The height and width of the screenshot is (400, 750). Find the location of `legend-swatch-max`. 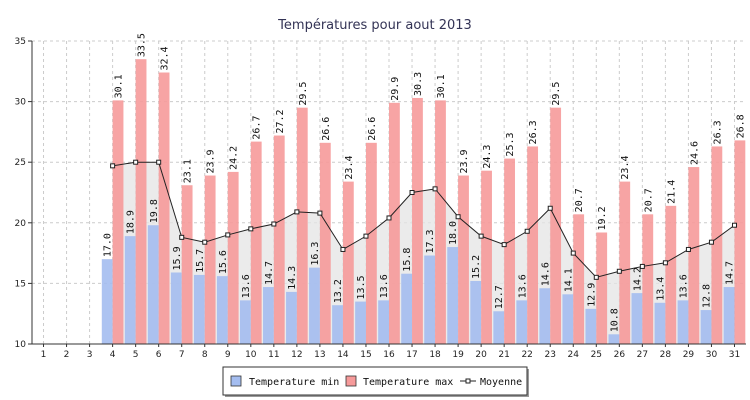

legend-swatch-max is located at coordinates (351, 381).